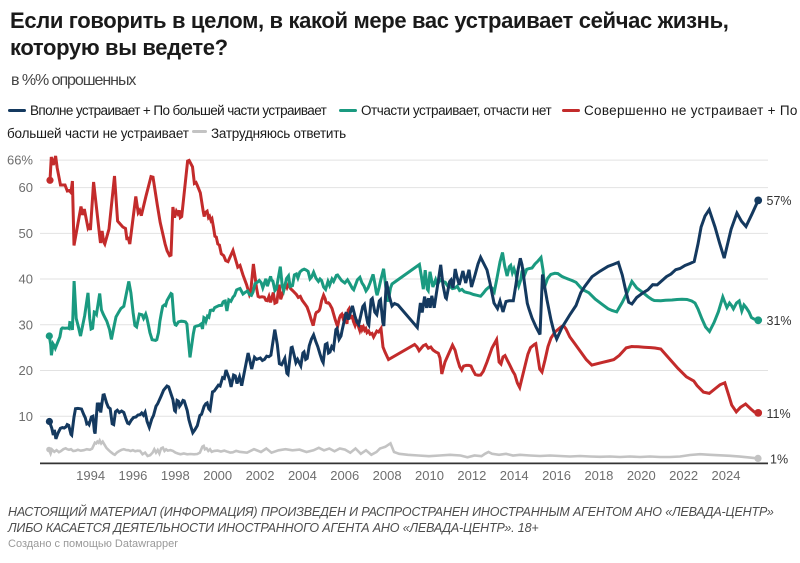 The width and height of the screenshot is (800, 563). Describe the element at coordinates (726, 475) in the screenshot. I see `svg-text: 2024` at that location.